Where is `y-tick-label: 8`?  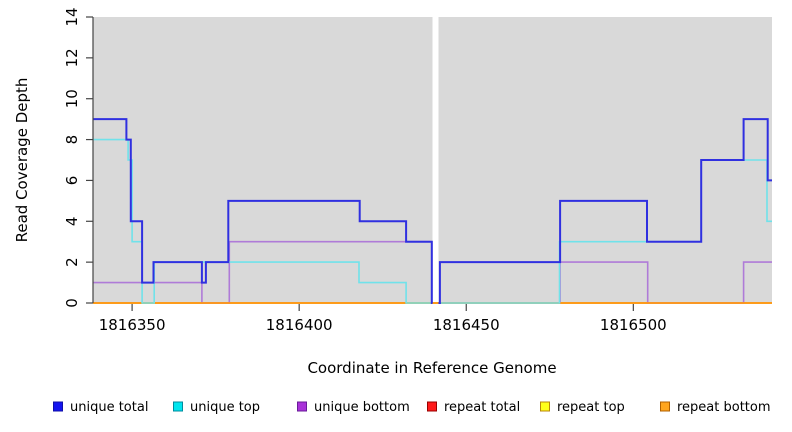 y-tick-label: 8 is located at coordinates (72, 140).